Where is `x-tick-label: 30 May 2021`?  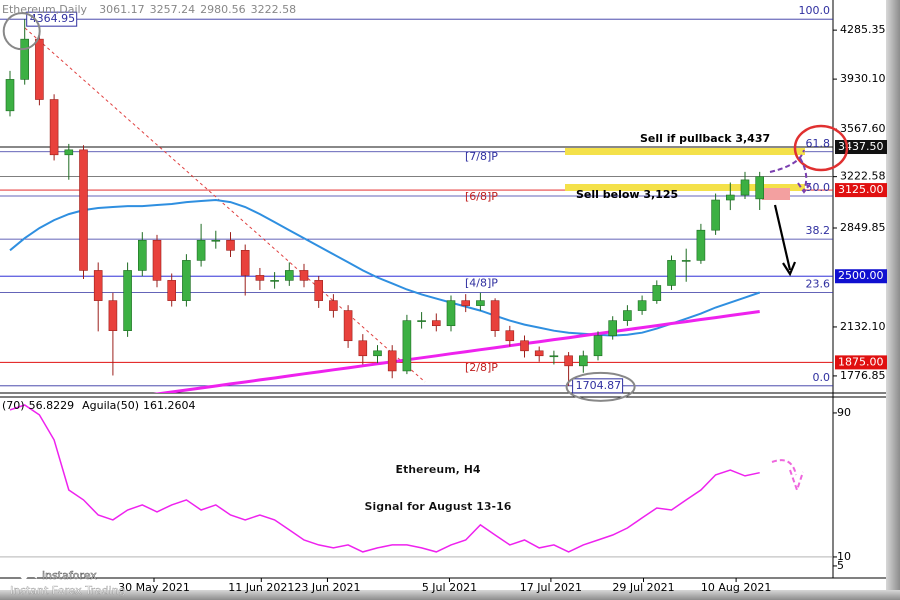
x-tick-label: 30 May 2021 is located at coordinates (154, 587).